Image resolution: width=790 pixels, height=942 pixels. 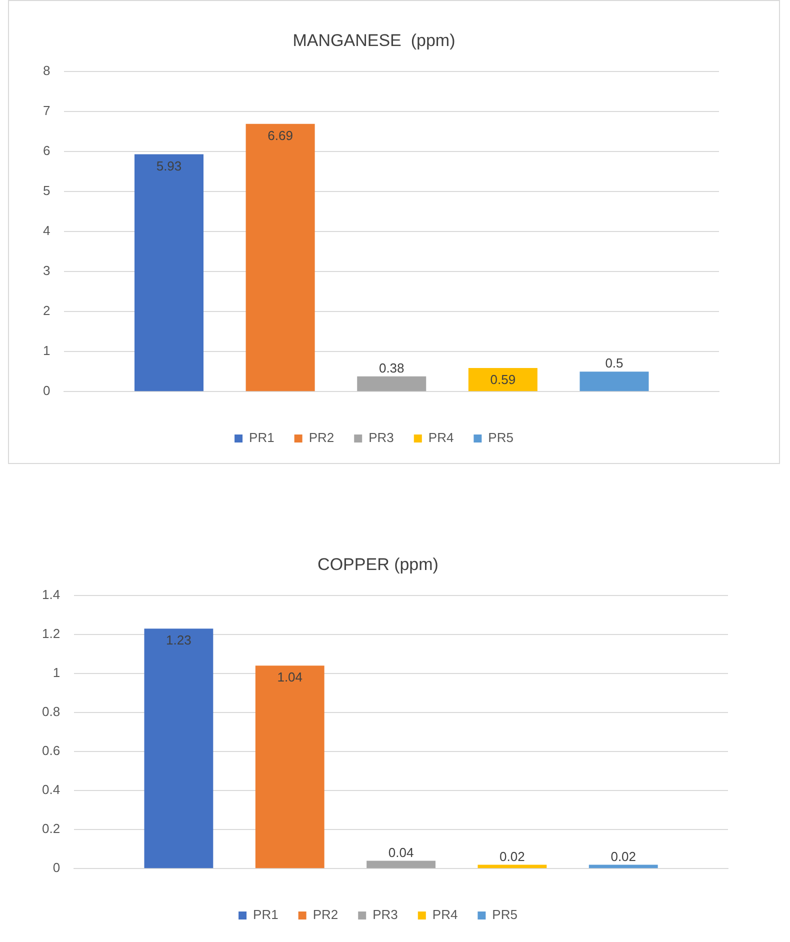 I want to click on data-label: 0.04, so click(x=401, y=852).